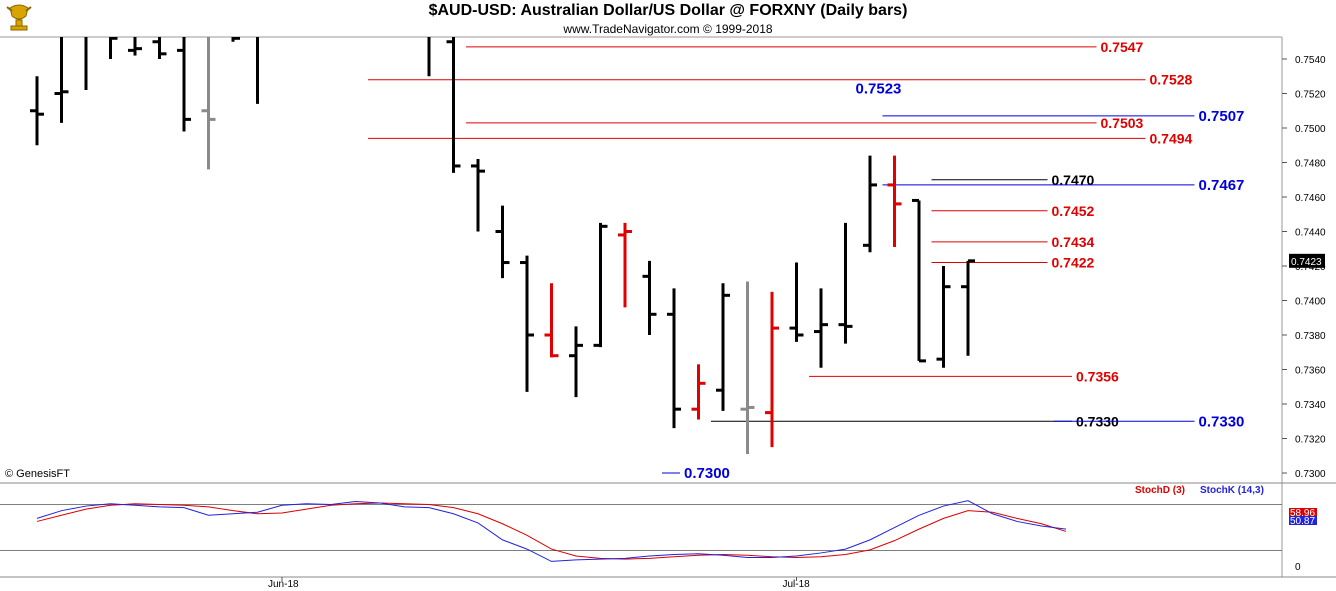 Image resolution: width=1336 pixels, height=591 pixels. Describe the element at coordinates (1222, 185) in the screenshot. I see `level-label: 0.7467` at that location.